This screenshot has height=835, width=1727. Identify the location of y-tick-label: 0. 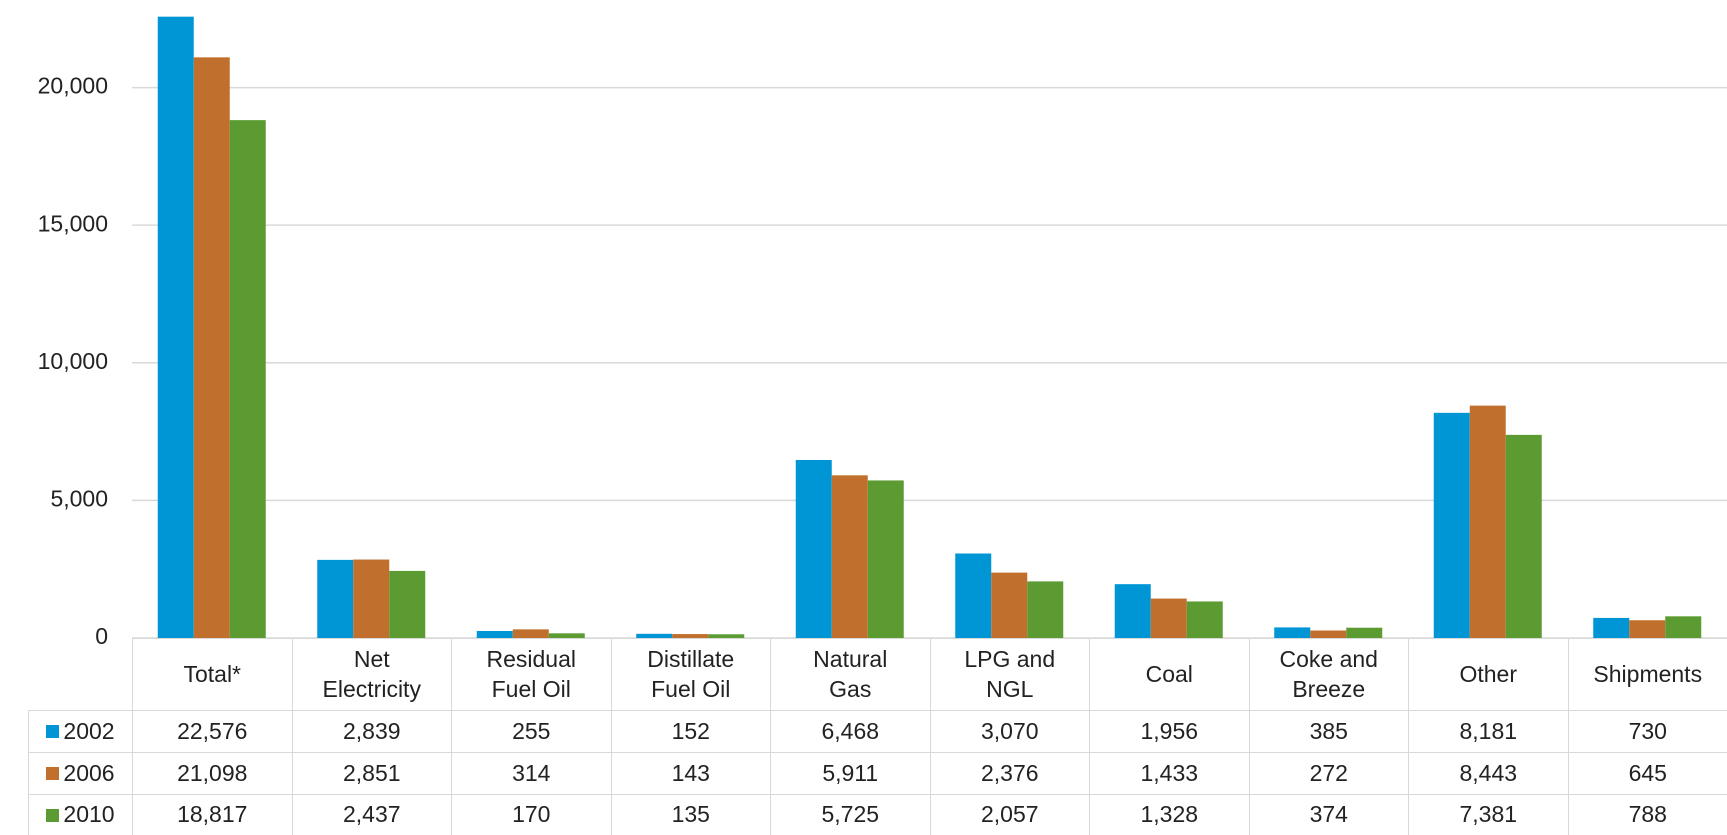
(101, 636).